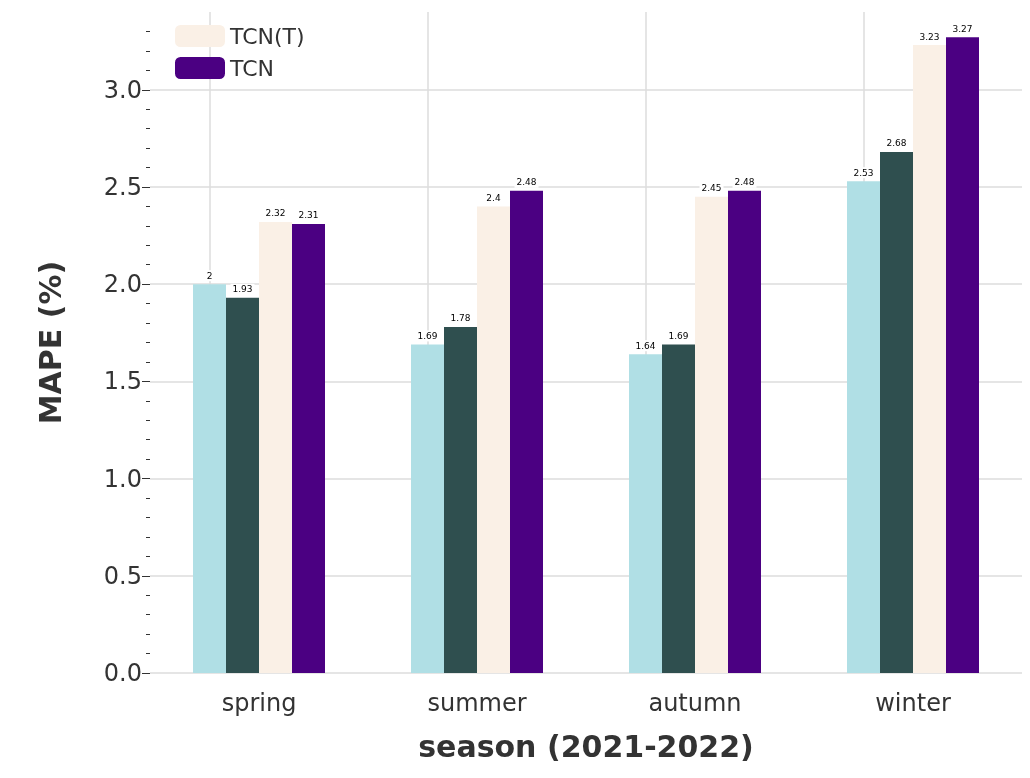 Image resolution: width=1030 pixels, height=778 pixels. What do you see at coordinates (122, 89) in the screenshot?
I see `y-tick-label: 3.0` at bounding box center [122, 89].